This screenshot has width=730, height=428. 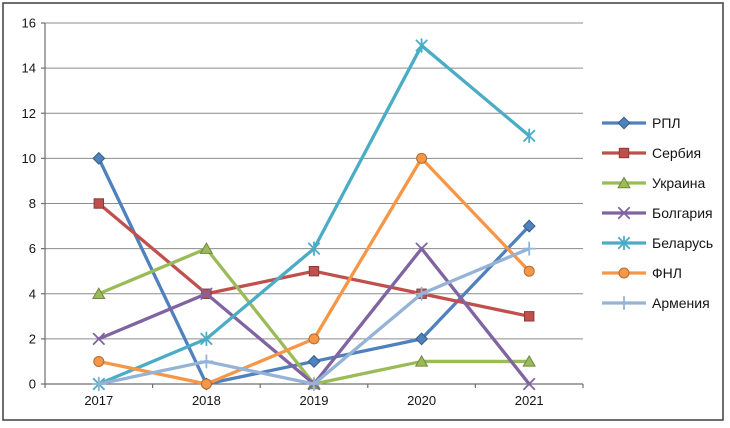 I want to click on legend-item: Сербия, so click(x=651, y=153).